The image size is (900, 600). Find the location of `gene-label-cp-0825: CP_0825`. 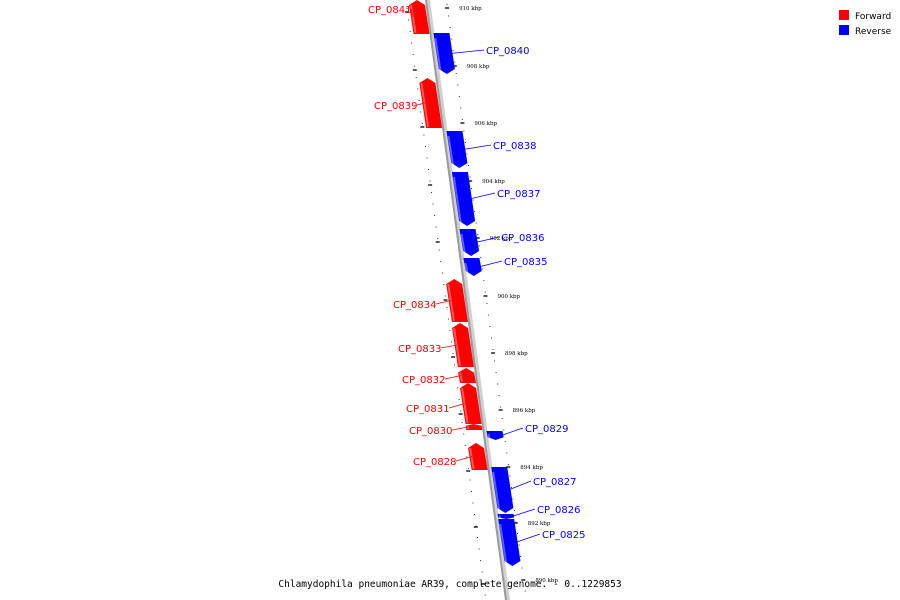

gene-label-cp-0825: CP_0825 is located at coordinates (563, 535).